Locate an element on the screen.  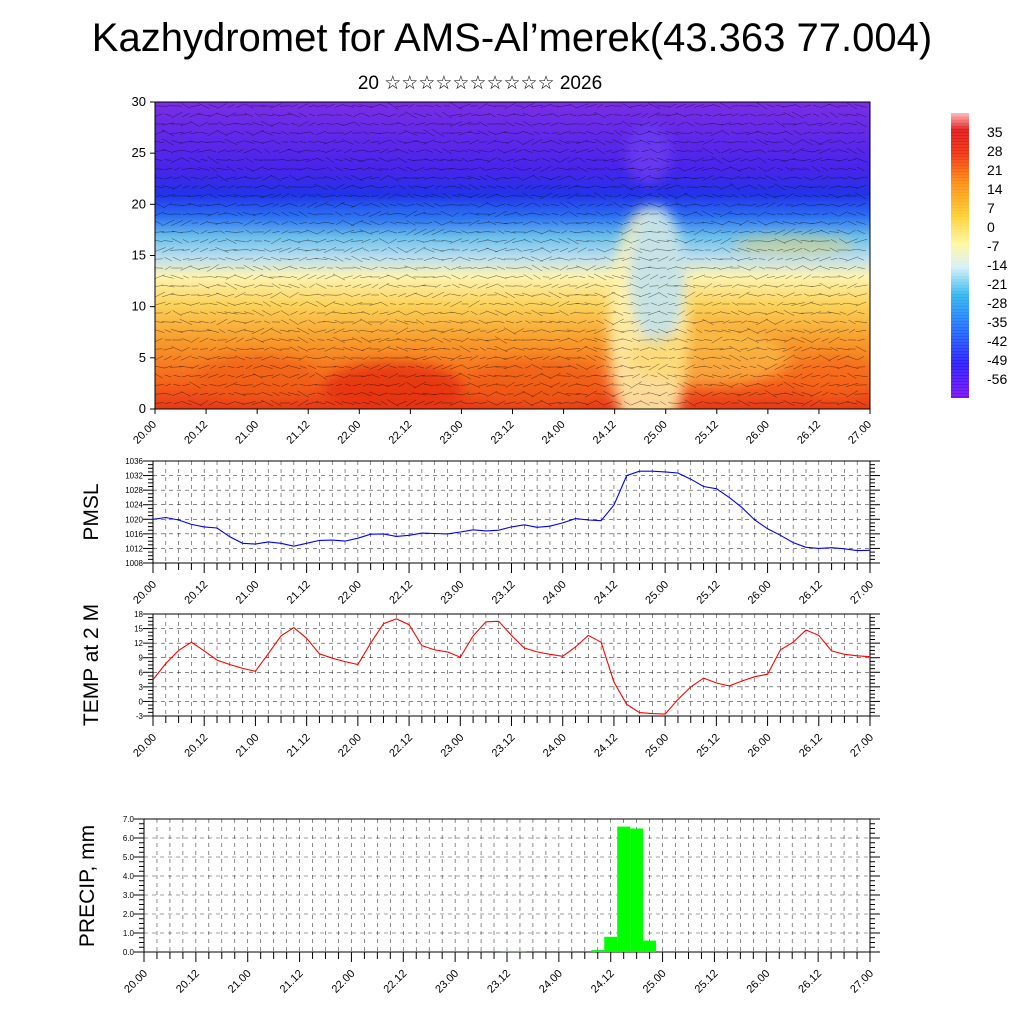
precip-xtick-label: 22.00 is located at coordinates (344, 982).